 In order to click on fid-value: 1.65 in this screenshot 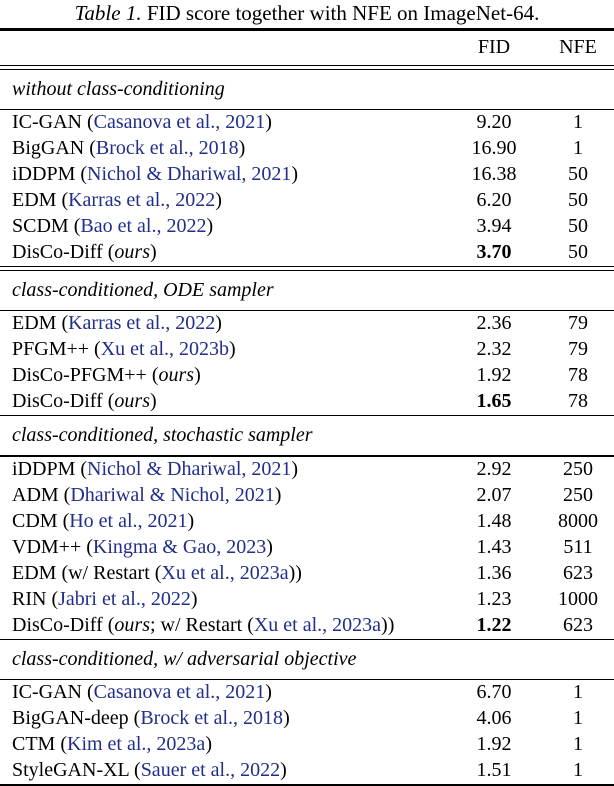, I will do `click(494, 401)`.